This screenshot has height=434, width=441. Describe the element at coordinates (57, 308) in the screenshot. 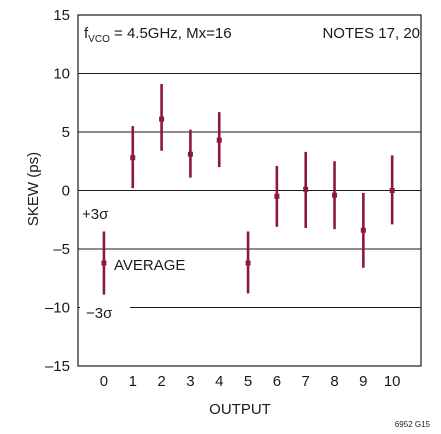

I see `y-tick-label: –10` at that location.